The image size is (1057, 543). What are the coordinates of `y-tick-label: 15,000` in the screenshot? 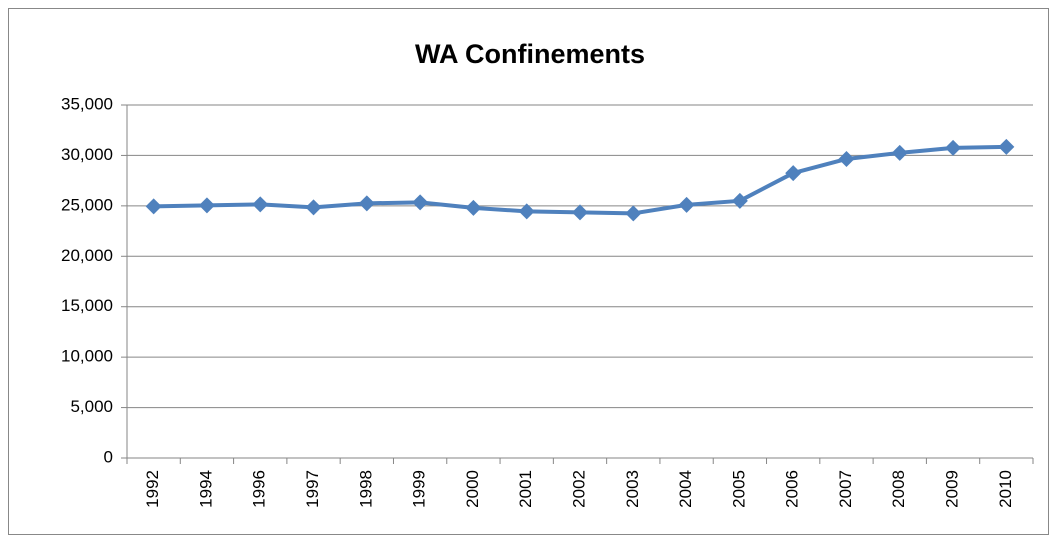 It's located at (87, 305).